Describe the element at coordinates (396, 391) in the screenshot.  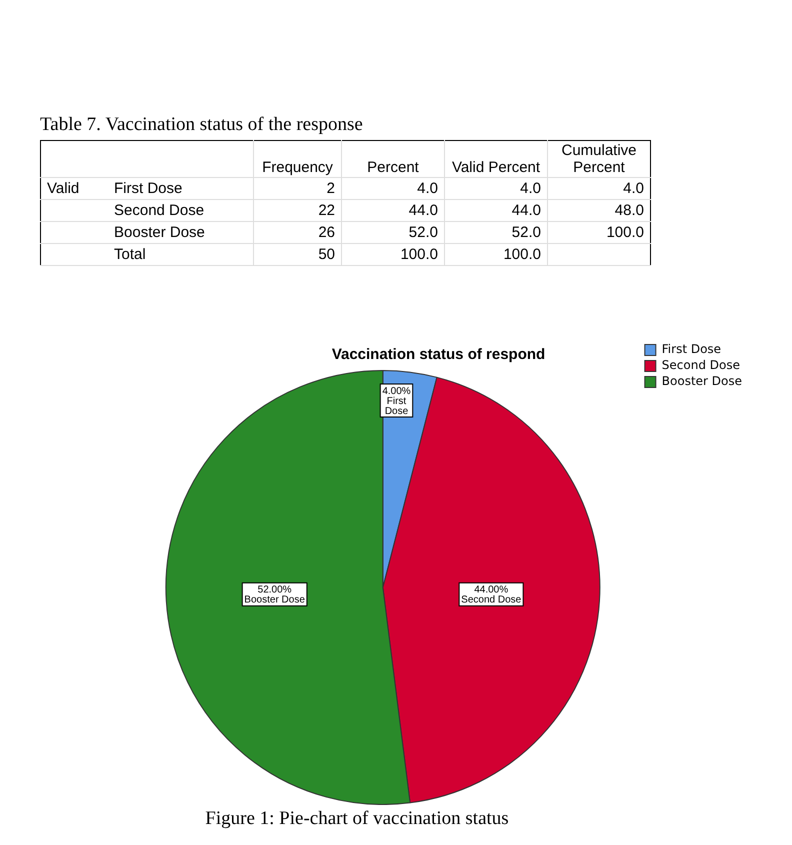
I see `data-label: 4.00%` at that location.